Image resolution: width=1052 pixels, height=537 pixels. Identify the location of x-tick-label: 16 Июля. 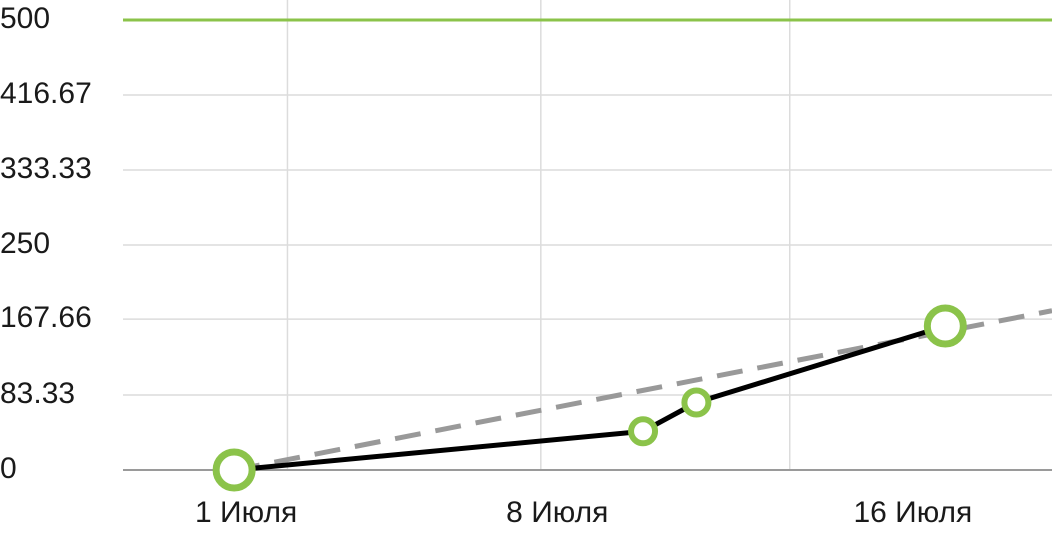
(912, 512).